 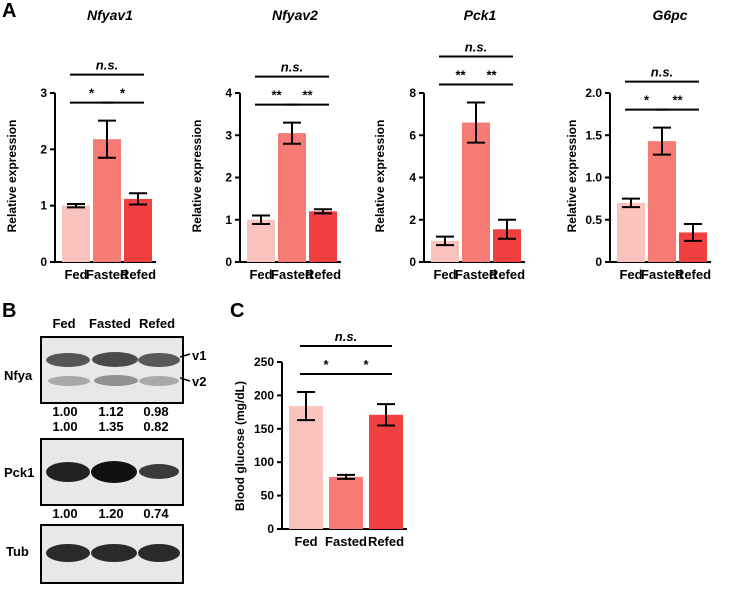 What do you see at coordinates (115, 359) in the screenshot?
I see `nfya-v1-band-fasted` at bounding box center [115, 359].